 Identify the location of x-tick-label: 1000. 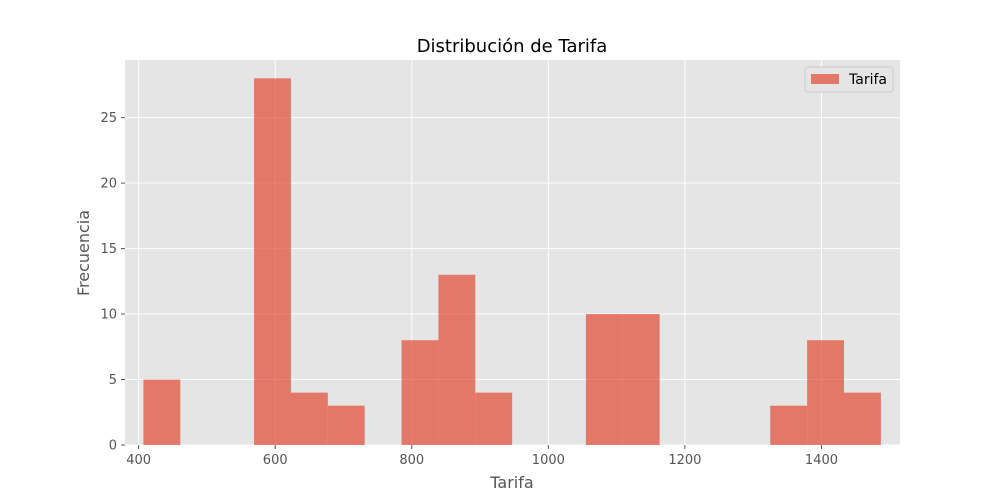
(548, 460).